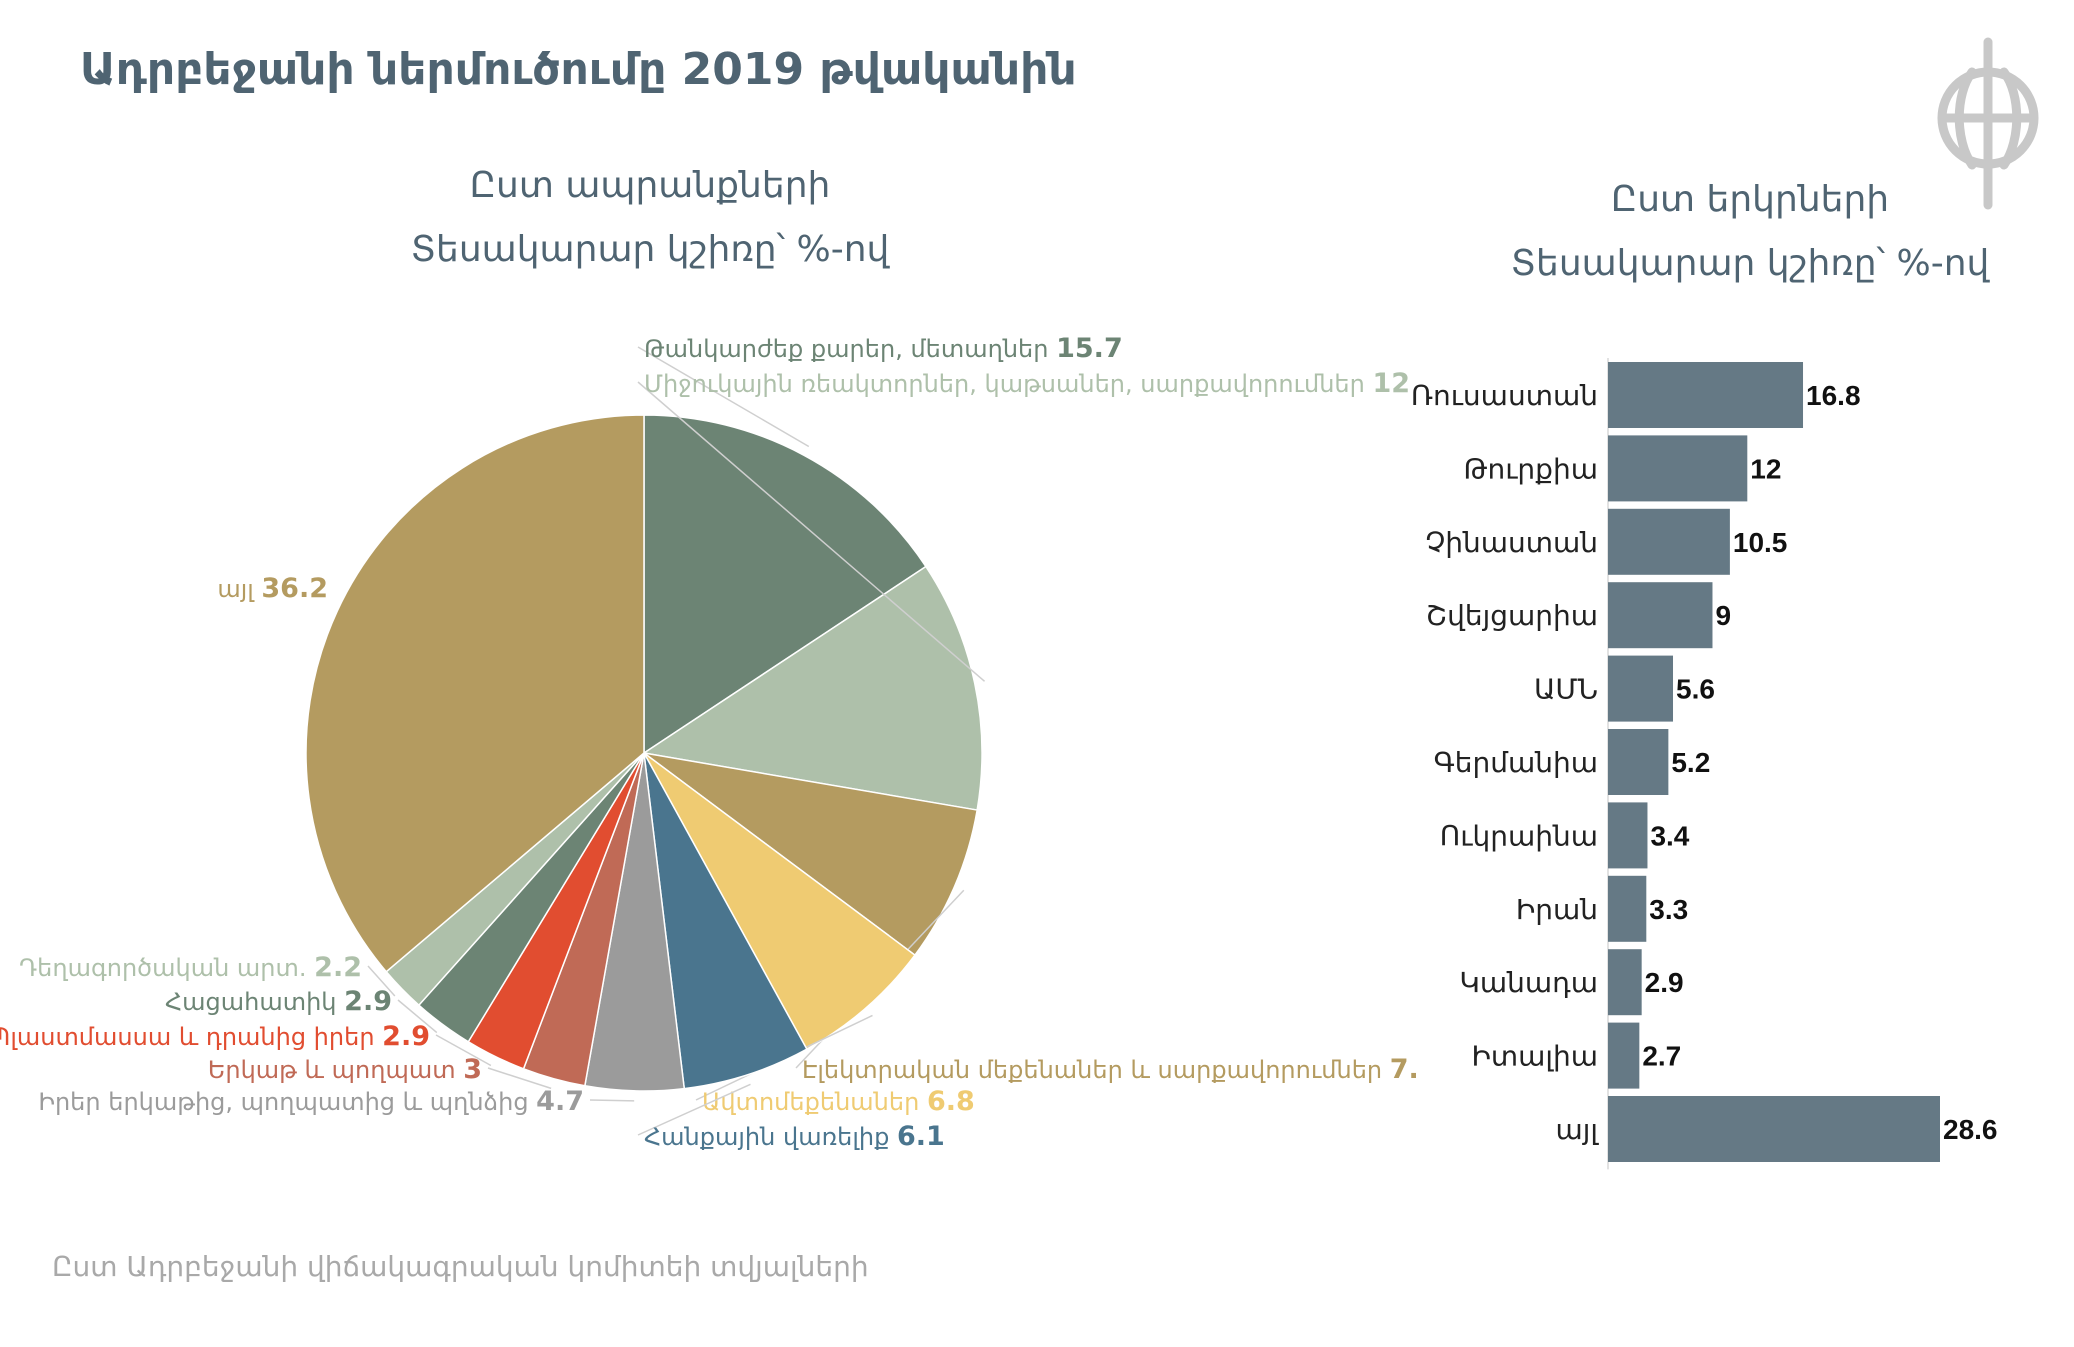 Image resolution: width=2074 pixels, height=1347 pixels. I want to click on bar-category-label: Չինաստան, so click(1511, 542).